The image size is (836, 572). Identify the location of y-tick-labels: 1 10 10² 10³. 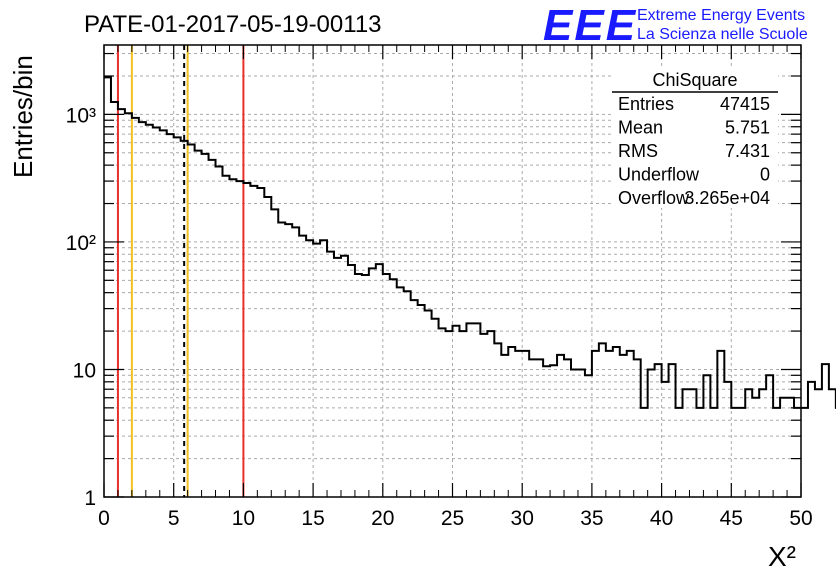
(81, 307).